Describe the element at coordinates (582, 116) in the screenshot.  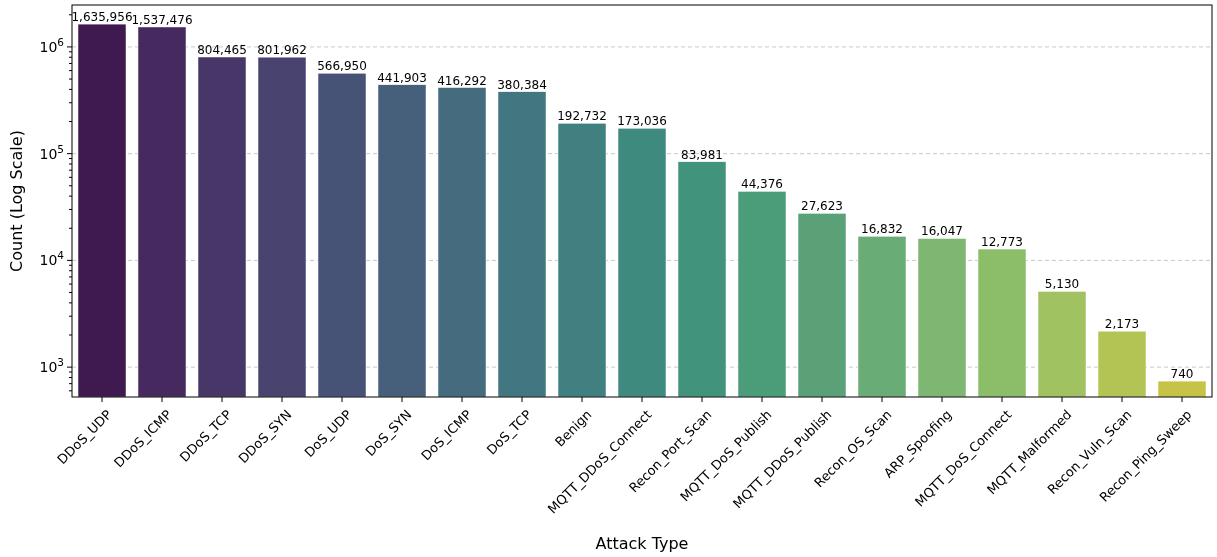
I see `data-label: 192,732` at that location.